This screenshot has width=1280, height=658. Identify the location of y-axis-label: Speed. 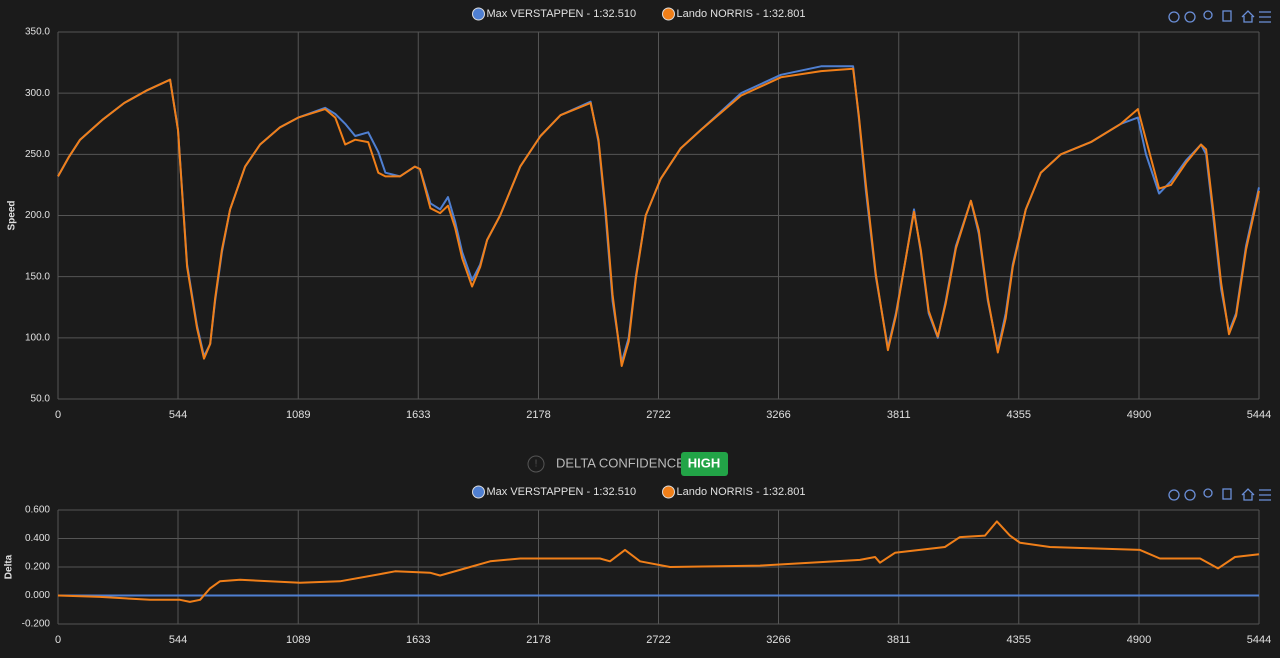
(12, 215).